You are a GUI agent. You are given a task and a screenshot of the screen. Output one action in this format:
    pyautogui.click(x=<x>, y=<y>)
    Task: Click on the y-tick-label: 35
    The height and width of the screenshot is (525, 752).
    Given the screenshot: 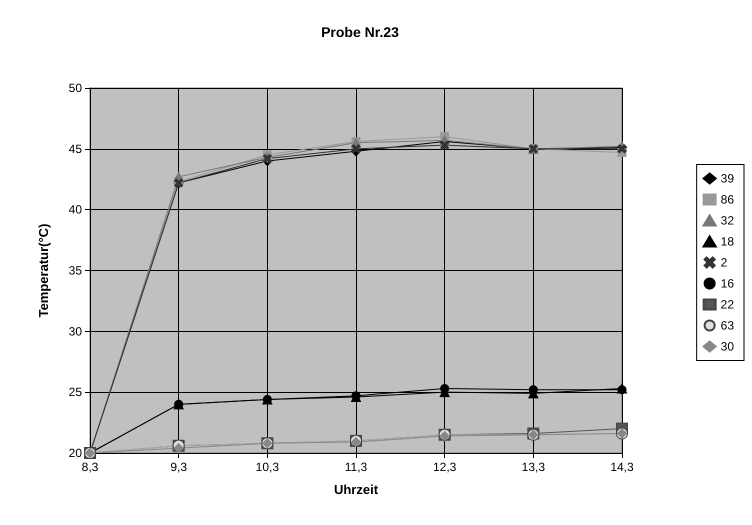 What is the action you would take?
    pyautogui.click(x=75, y=271)
    